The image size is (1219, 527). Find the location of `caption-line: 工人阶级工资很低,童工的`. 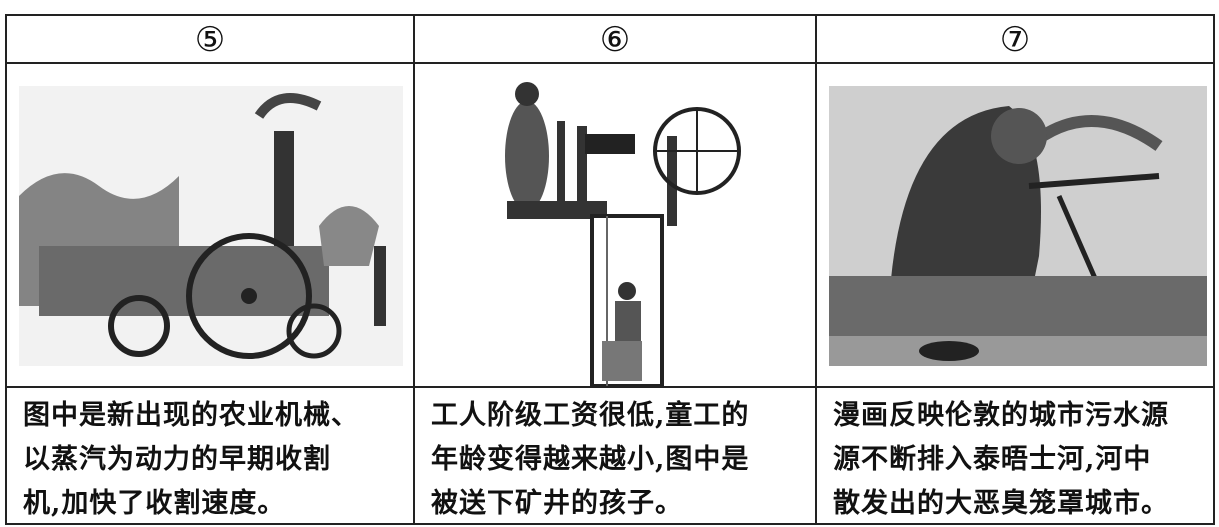

caption-line: 工人阶级工资很低,童工的 is located at coordinates (590, 415).